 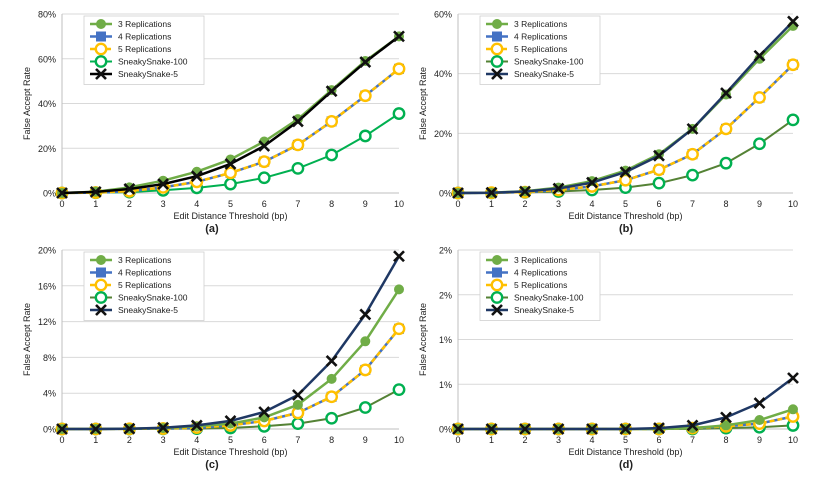 I want to click on y-tick-label: 1%, so click(x=445, y=340).